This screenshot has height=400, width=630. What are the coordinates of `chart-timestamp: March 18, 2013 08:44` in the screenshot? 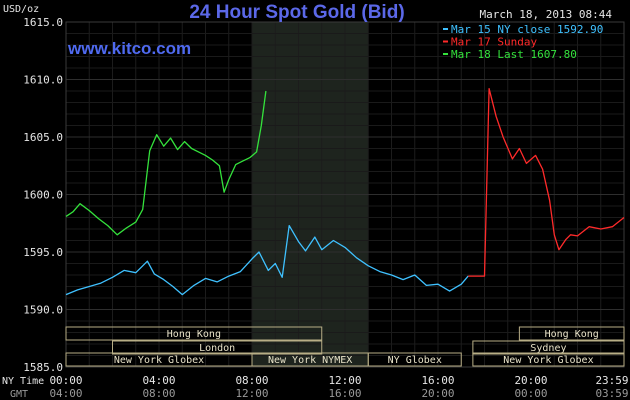 It's located at (546, 14).